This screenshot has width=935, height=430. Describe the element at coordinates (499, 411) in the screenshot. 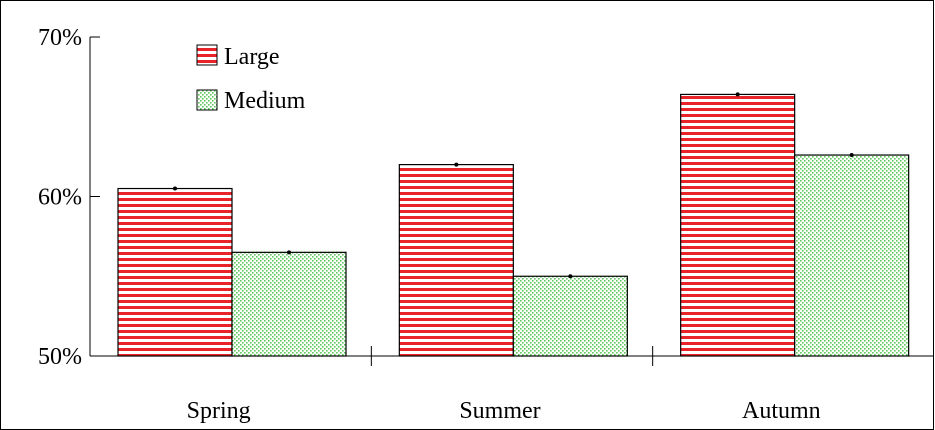

I see `x-tick-label: Summer` at that location.